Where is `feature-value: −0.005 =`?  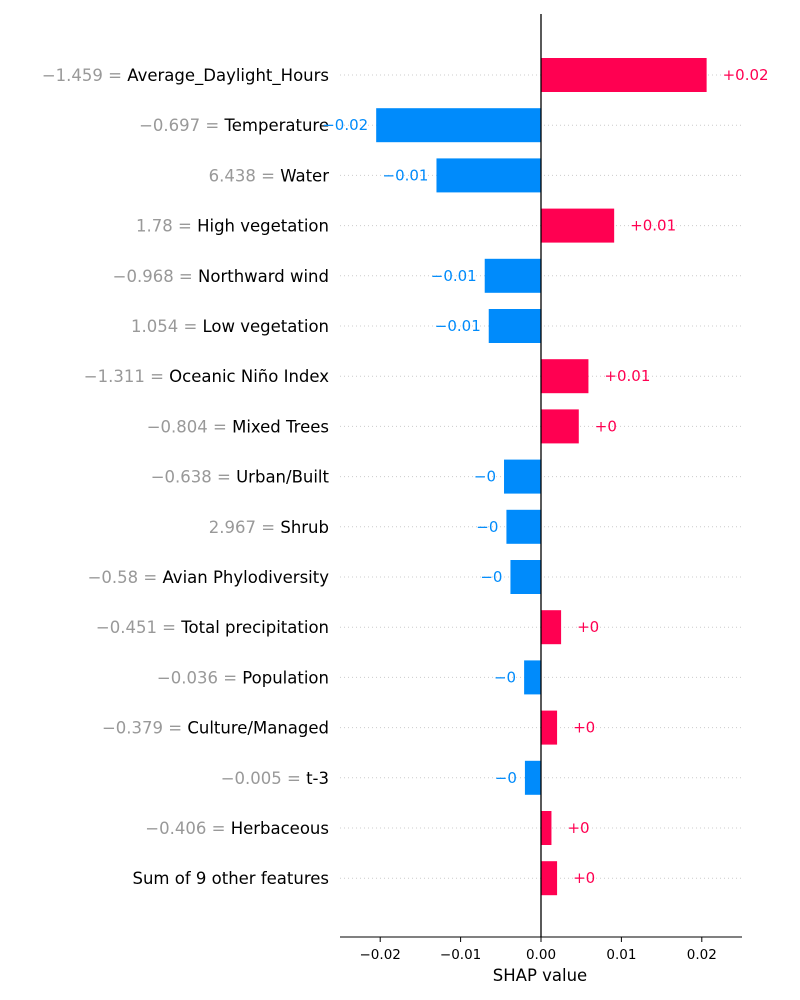 feature-value: −0.005 = is located at coordinates (263, 778).